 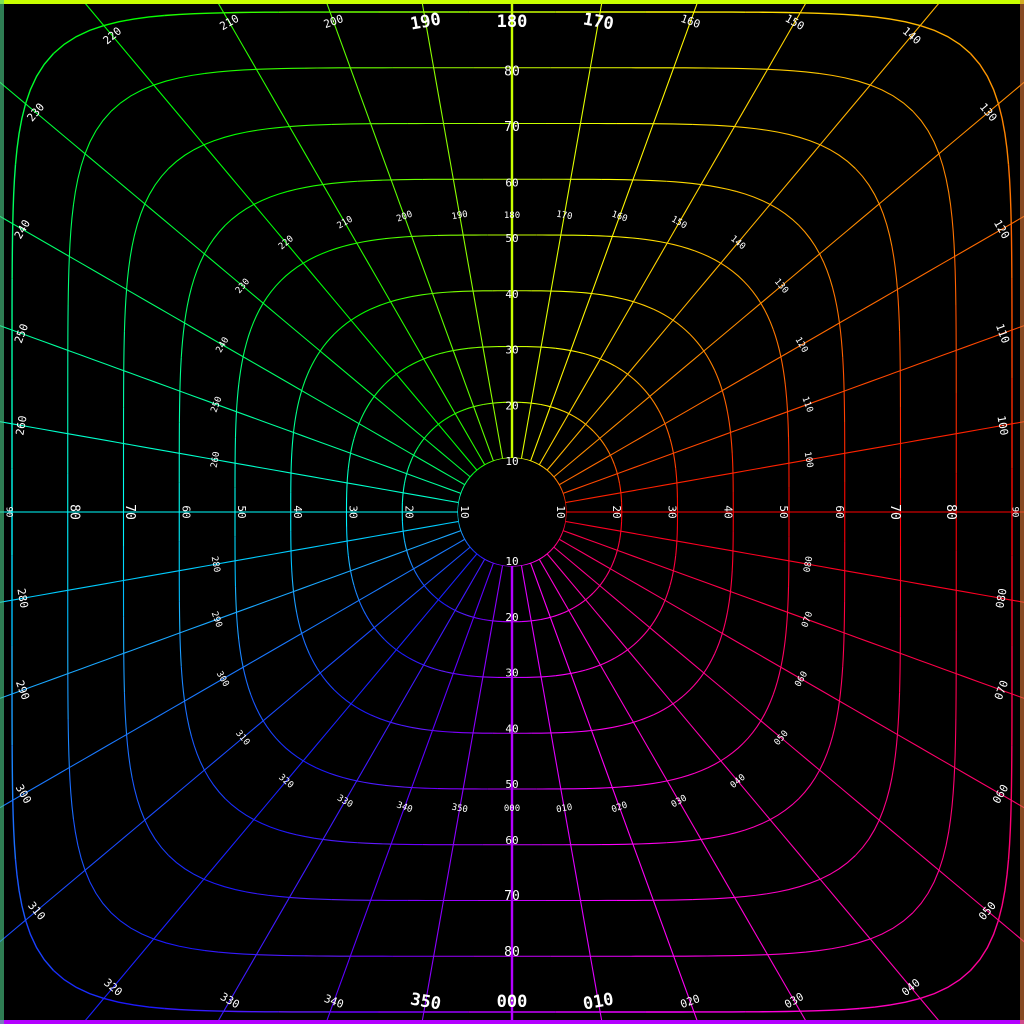 What do you see at coordinates (9, 512) in the screenshot?
I see `edge-label-left: 90` at bounding box center [9, 512].